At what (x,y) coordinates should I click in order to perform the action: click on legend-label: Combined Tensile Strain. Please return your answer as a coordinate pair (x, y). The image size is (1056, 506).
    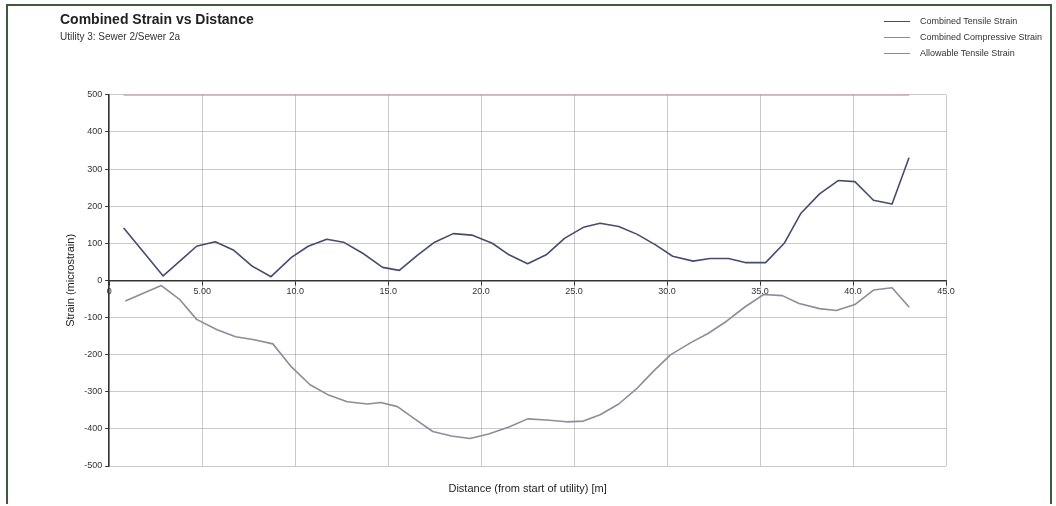
    Looking at the image, I should click on (968, 21).